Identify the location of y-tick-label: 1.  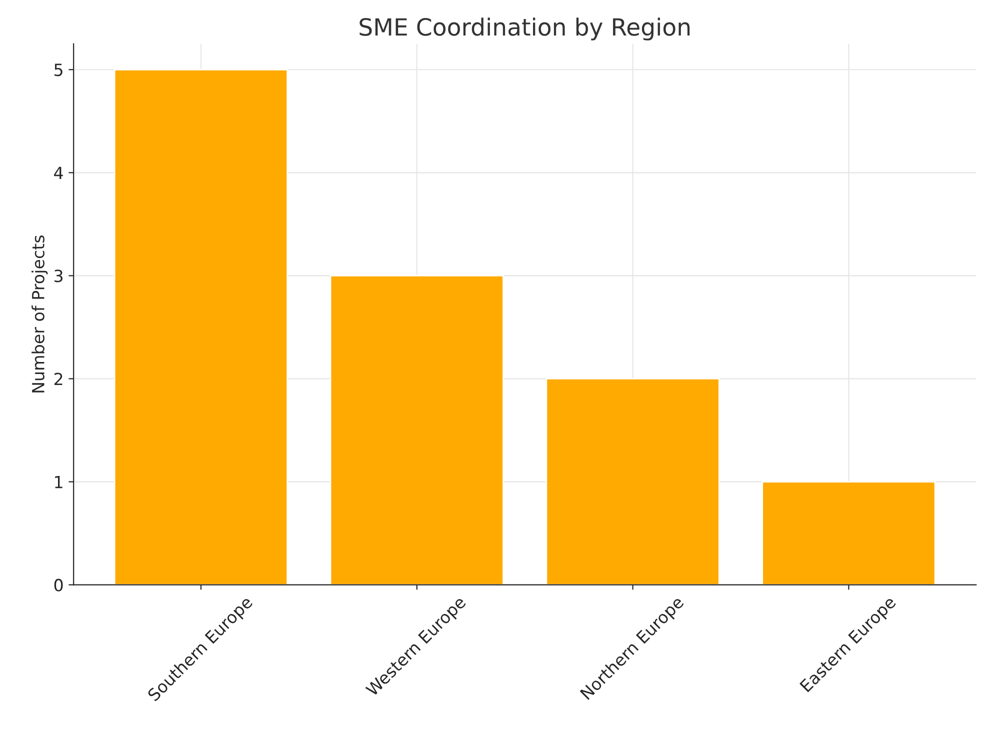
(58, 482).